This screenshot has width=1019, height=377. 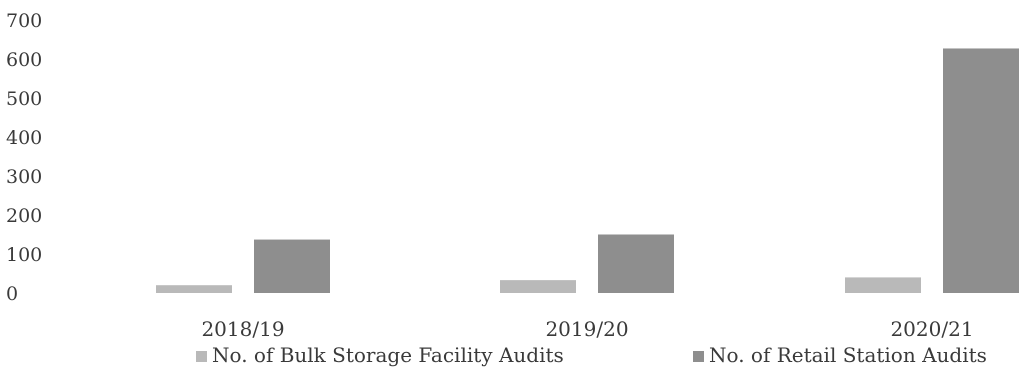 I want to click on legend-label: No. of Retail Station Audits, so click(x=848, y=355).